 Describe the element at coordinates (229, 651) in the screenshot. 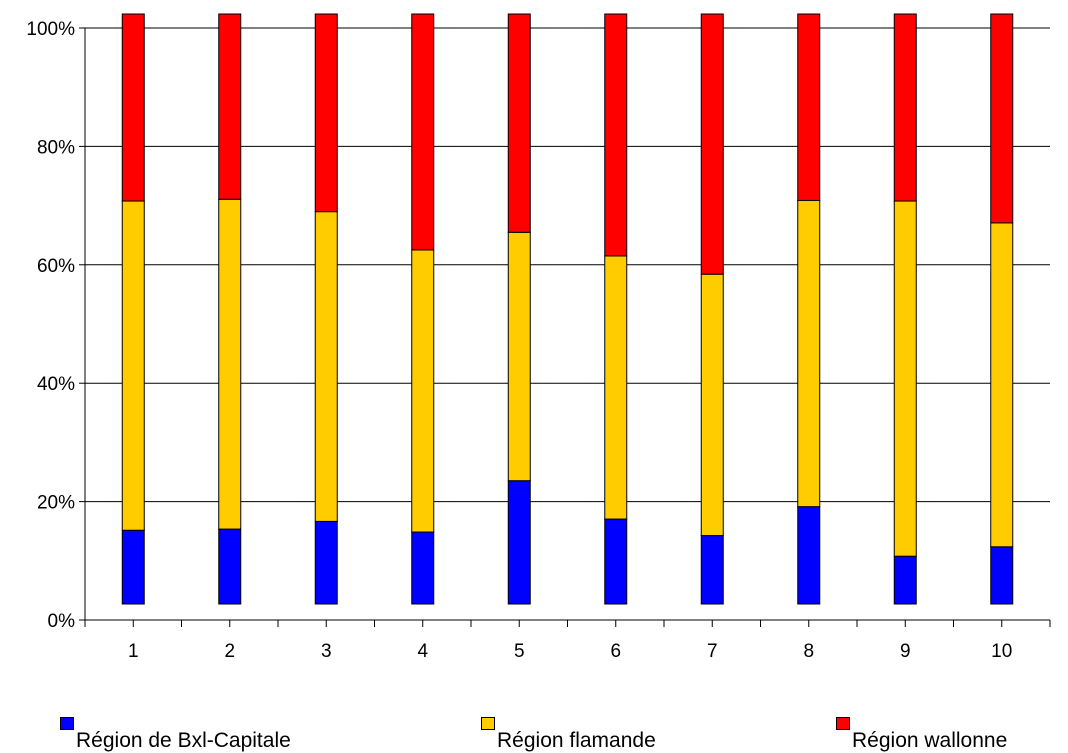

I see `x-tick-label: 2` at that location.